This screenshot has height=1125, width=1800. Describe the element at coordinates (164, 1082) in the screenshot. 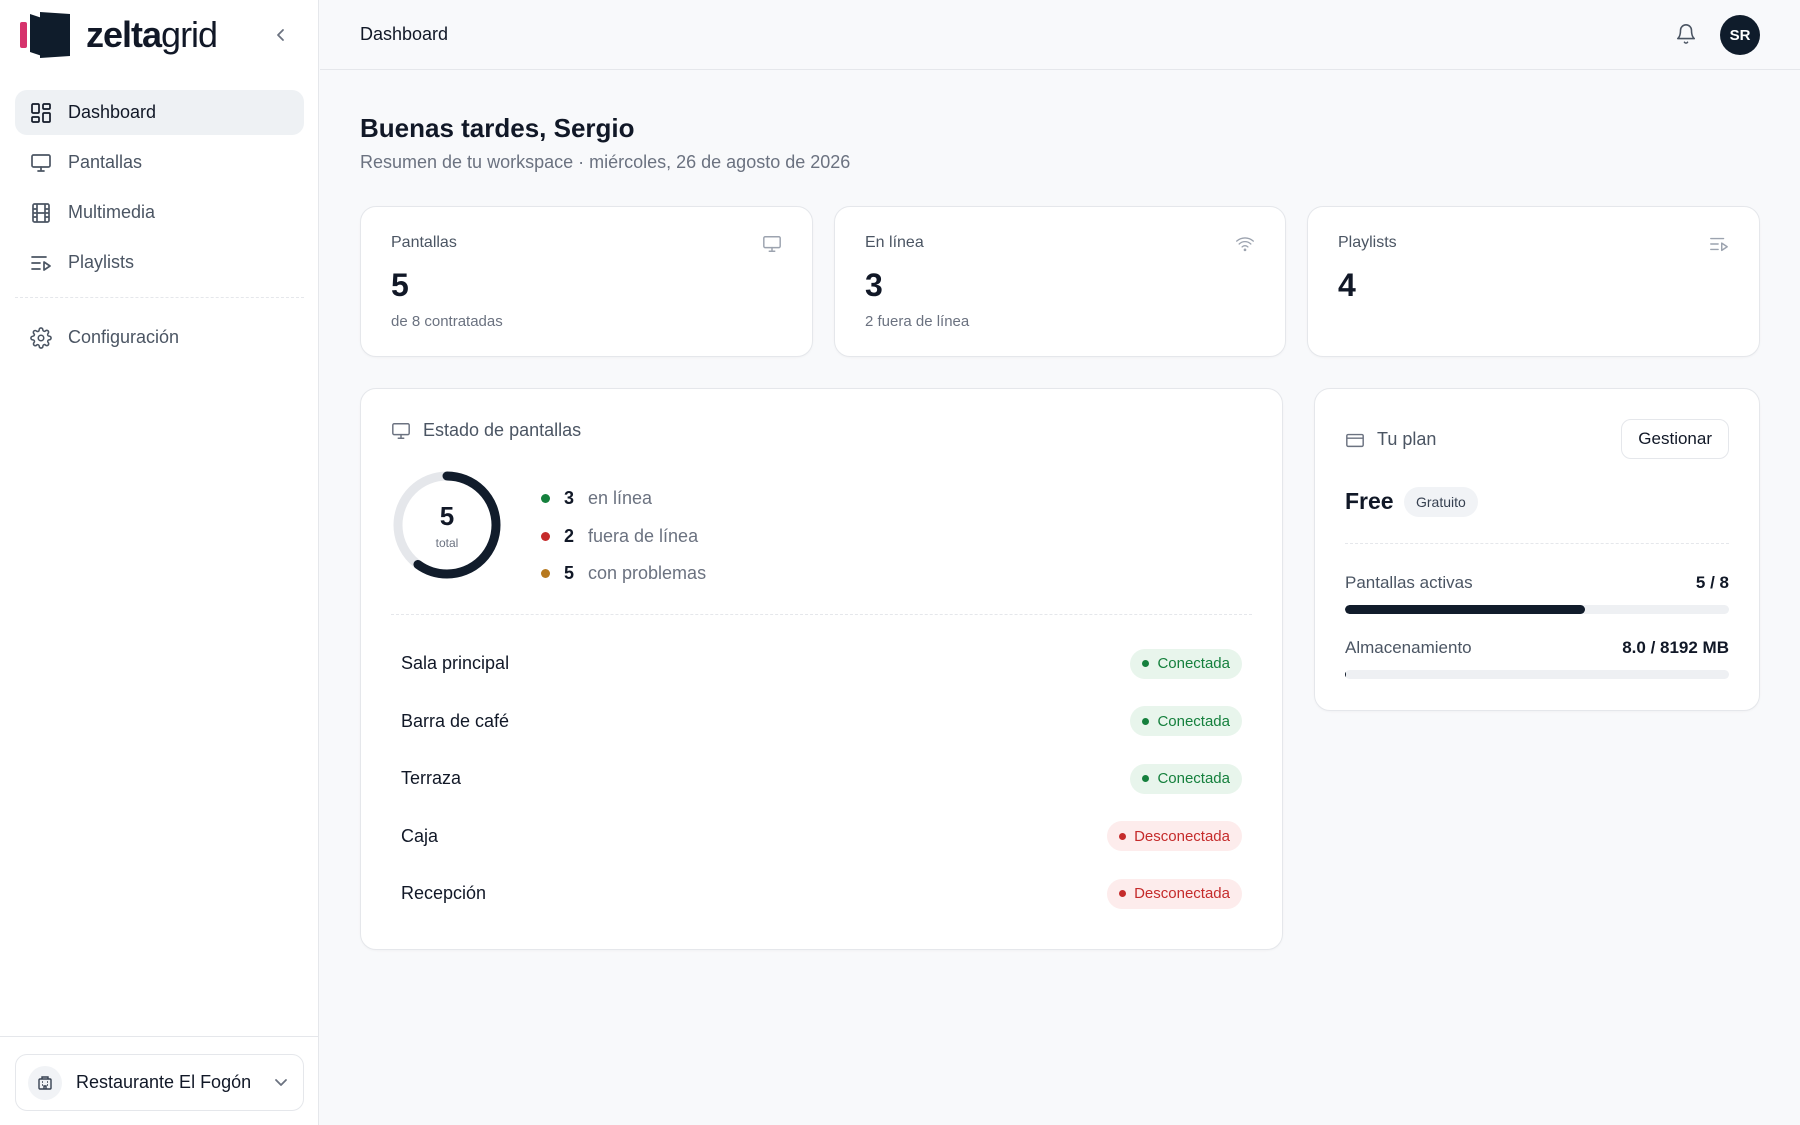

I see `workspace-name: Restaurante El Fogón` at that location.